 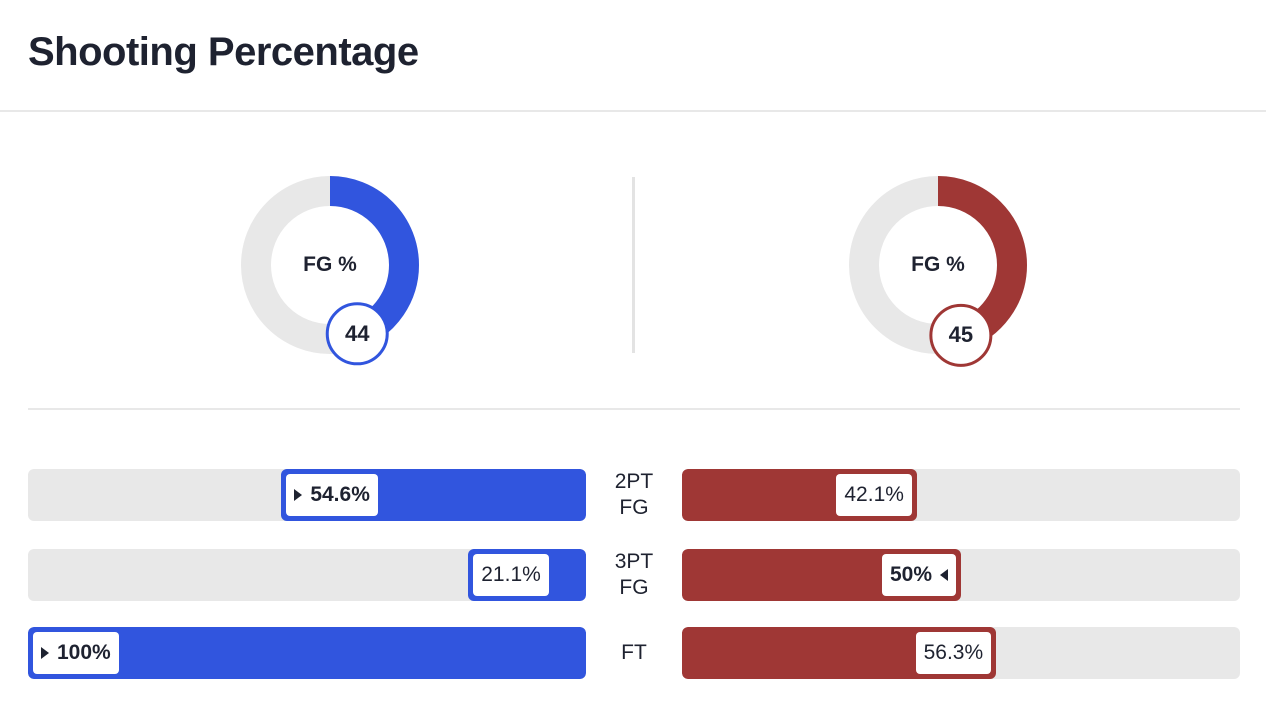 I want to click on donut-left: FG % 44, so click(x=330, y=271).